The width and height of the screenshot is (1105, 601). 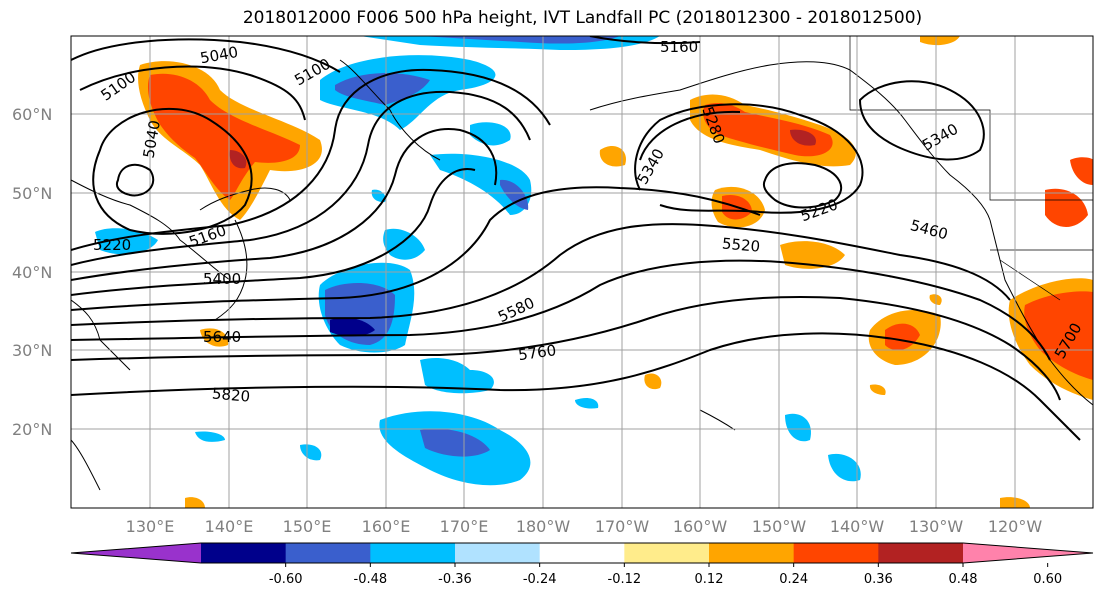 What do you see at coordinates (741, 244) in the screenshot?
I see `contour-label: 5520` at bounding box center [741, 244].